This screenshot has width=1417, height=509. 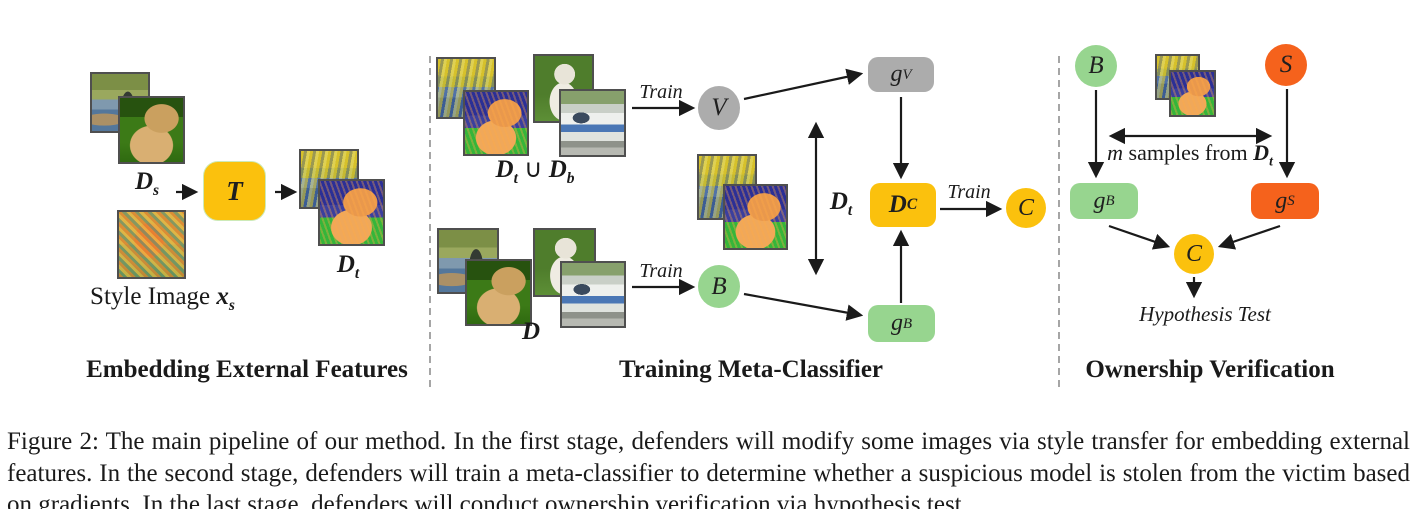 I want to click on label-ds: Ds, so click(x=147, y=183).